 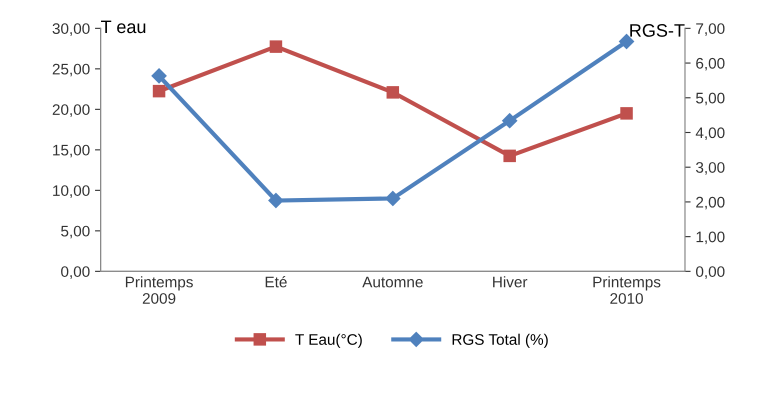 I want to click on y-tick-label: 30,00, so click(x=71, y=29).